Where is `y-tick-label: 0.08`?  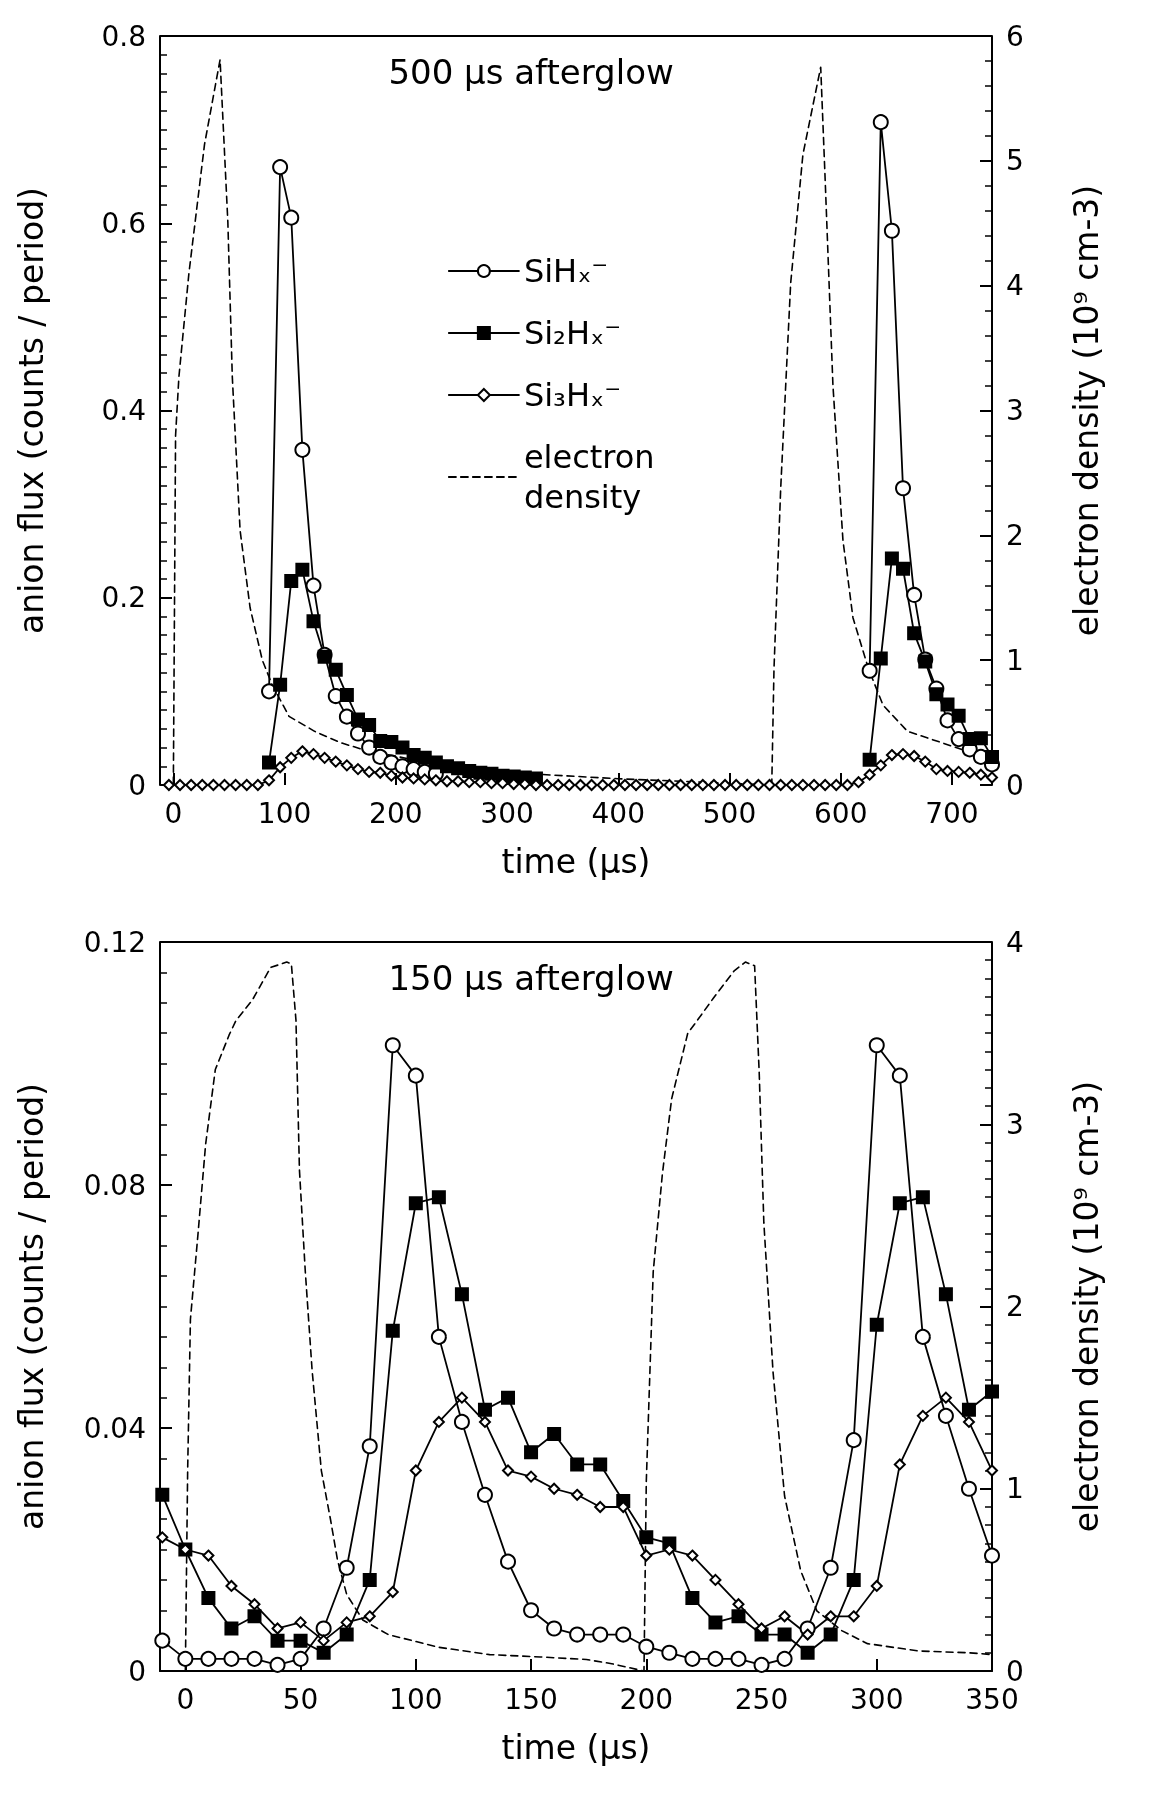 y-tick-label: 0.08 is located at coordinates (114, 1185).